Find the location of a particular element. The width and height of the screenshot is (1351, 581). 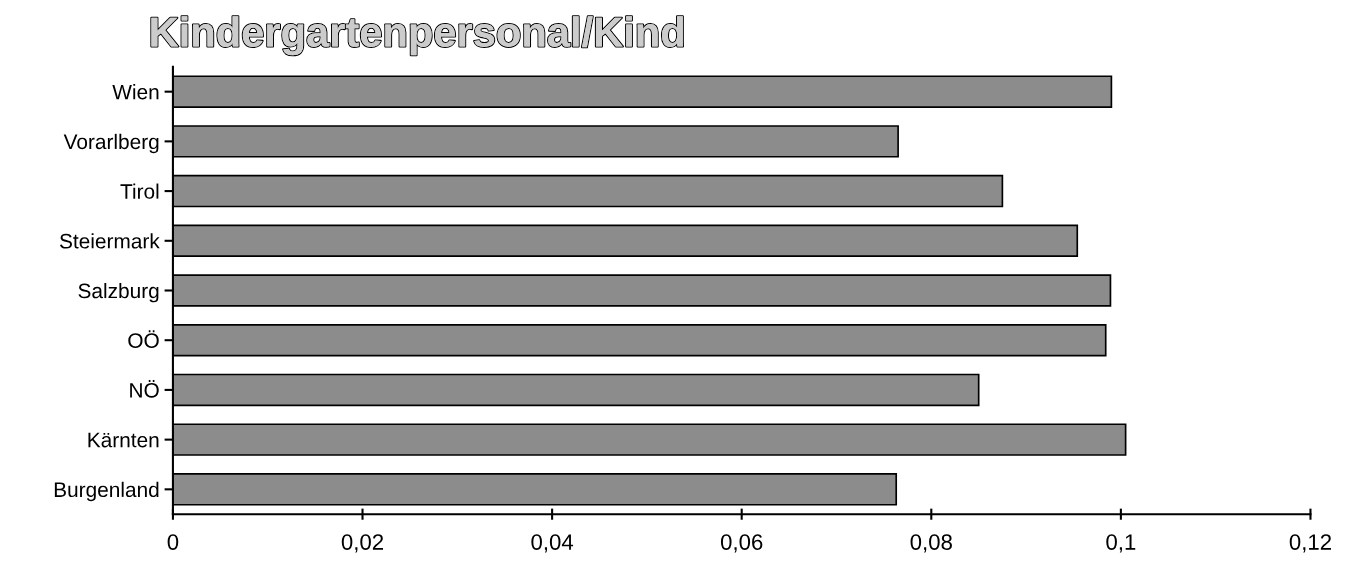

y-tick-label: OÖ is located at coordinates (143, 339).